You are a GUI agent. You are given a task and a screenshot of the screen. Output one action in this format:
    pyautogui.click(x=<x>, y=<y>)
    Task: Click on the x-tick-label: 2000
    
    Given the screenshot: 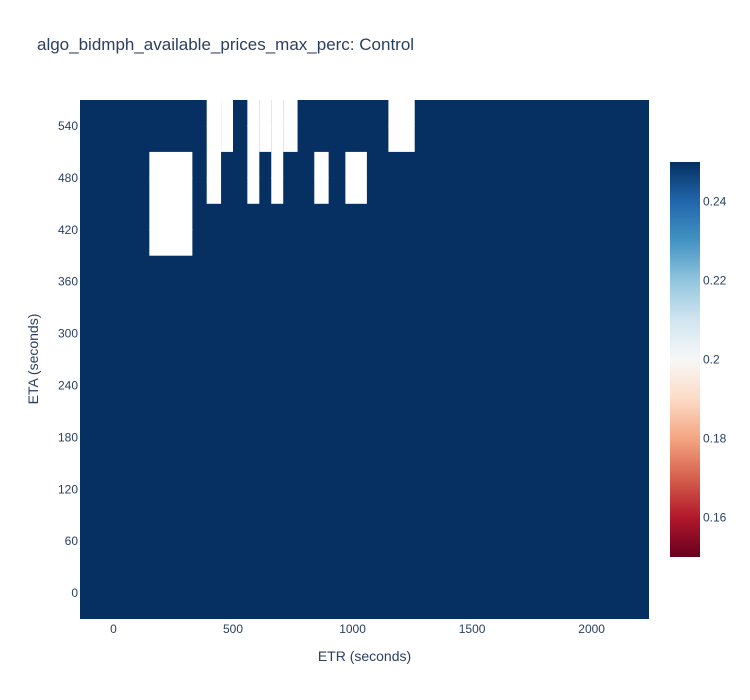 What is the action you would take?
    pyautogui.click(x=591, y=629)
    